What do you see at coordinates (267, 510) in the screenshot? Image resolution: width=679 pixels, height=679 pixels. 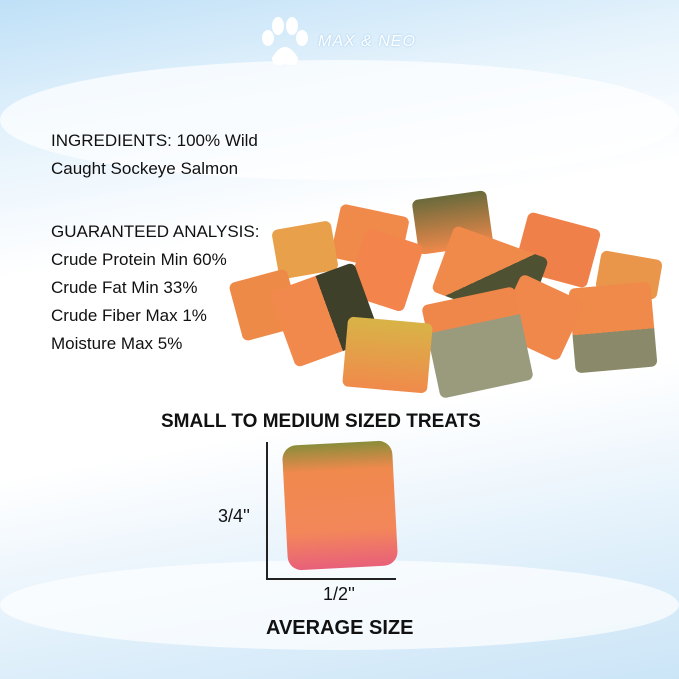 I see `height-axis` at bounding box center [267, 510].